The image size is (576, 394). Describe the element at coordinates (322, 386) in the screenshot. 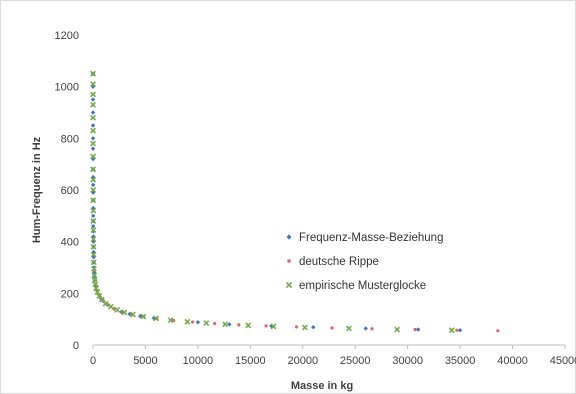

I see `x-axis-title: Masse in kg` at that location.